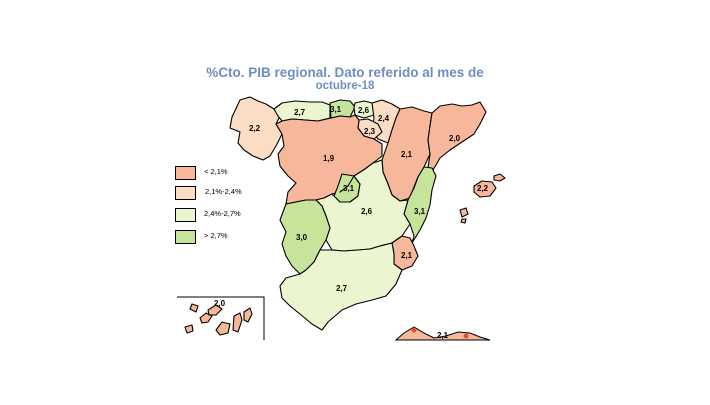 The image size is (710, 405). What do you see at coordinates (223, 191) in the screenshot?
I see `legend-label-21-24: 2,1%-2,4%` at bounding box center [223, 191].